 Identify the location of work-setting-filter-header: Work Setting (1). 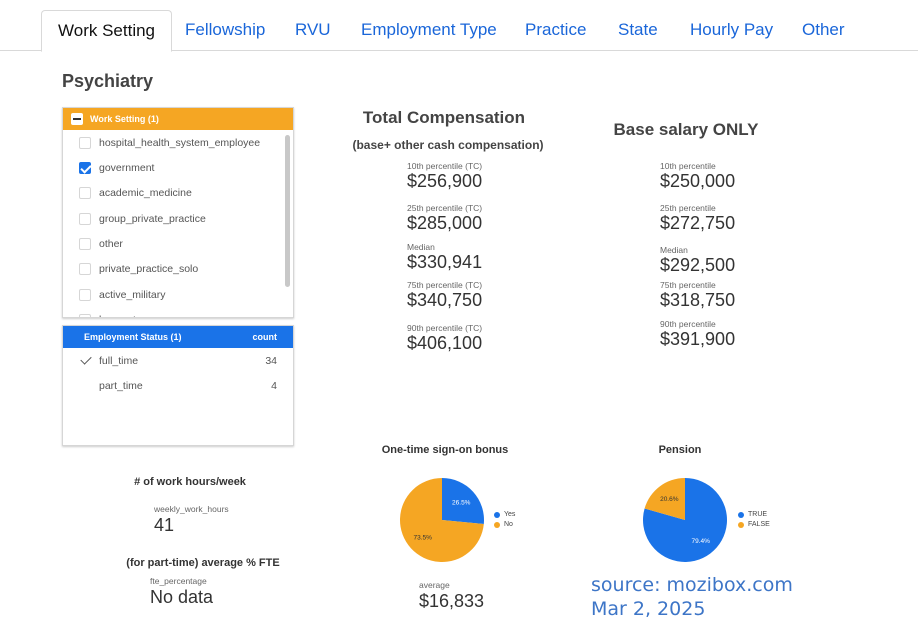
(178, 119).